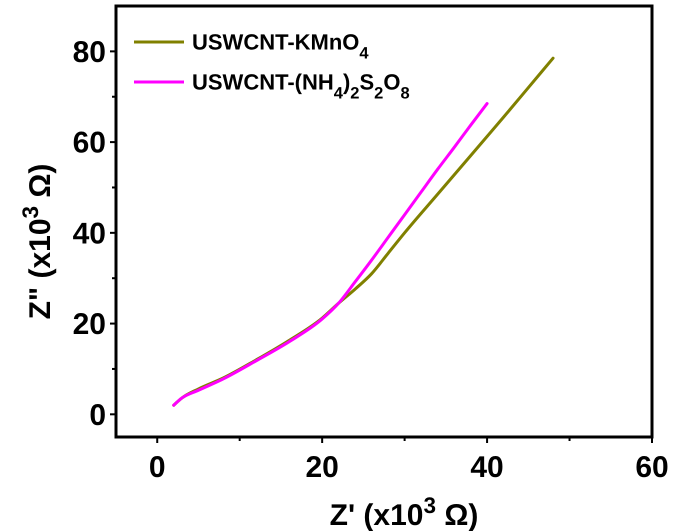 The height and width of the screenshot is (531, 697). Describe the element at coordinates (487, 467) in the screenshot. I see `x-tick-label: 40` at that location.